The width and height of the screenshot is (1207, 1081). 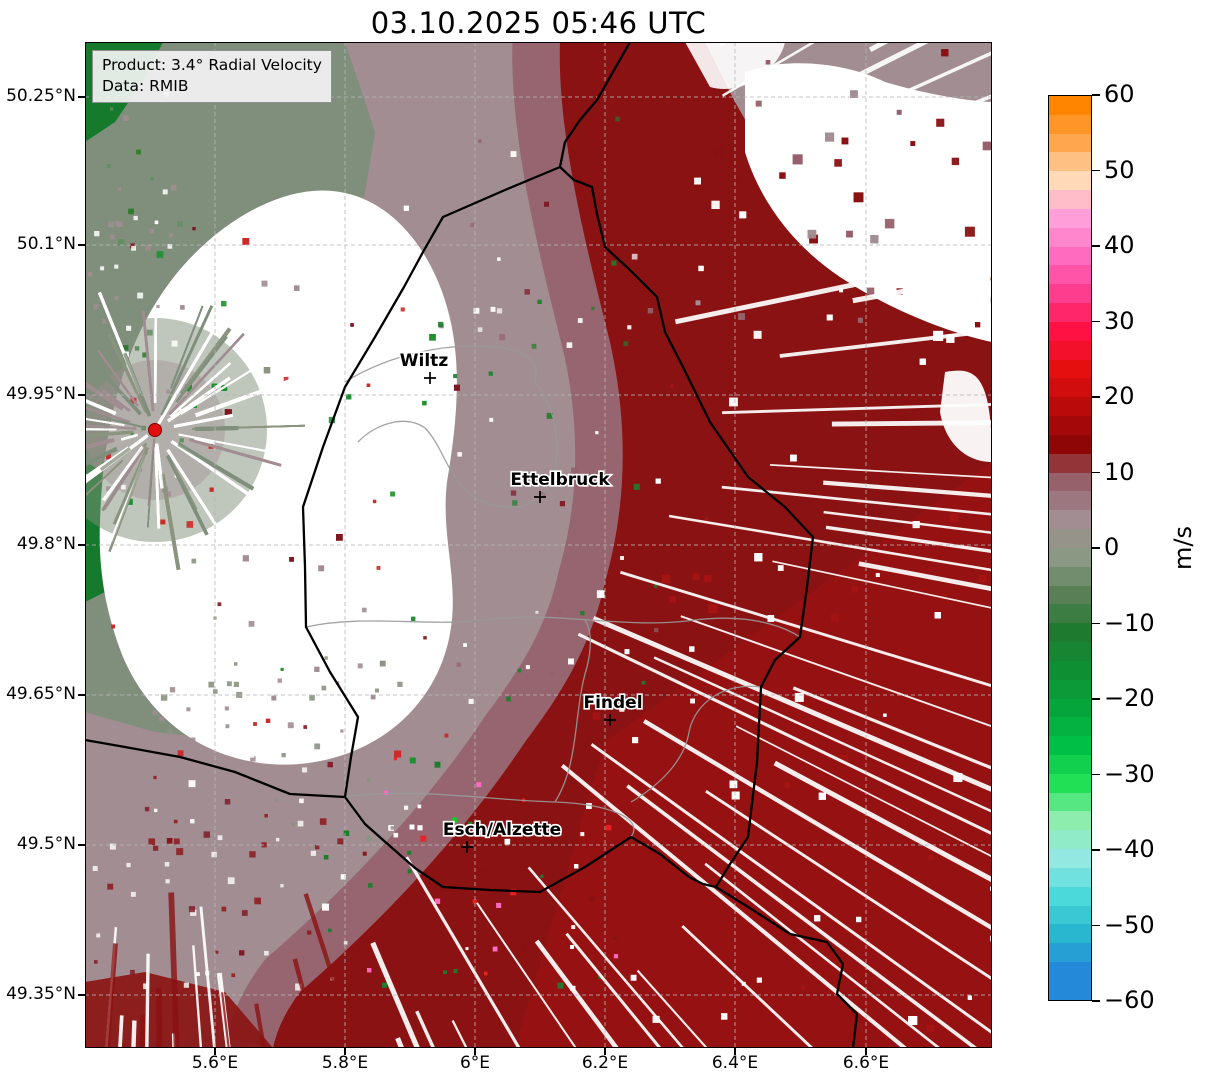 What do you see at coordinates (41, 694) in the screenshot?
I see `lat-tick-label: 49.65°N` at bounding box center [41, 694].